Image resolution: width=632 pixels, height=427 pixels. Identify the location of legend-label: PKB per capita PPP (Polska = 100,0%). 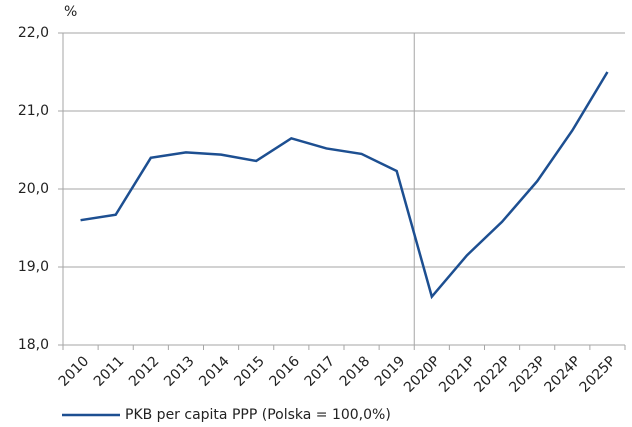
(258, 415).